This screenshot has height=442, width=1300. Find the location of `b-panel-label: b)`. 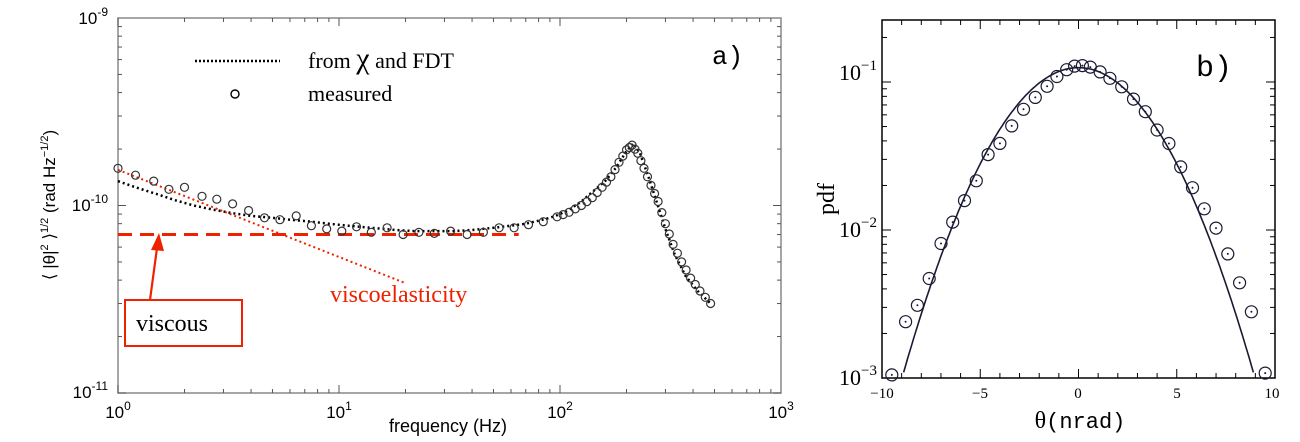

b-panel-label: b) is located at coordinates (1214, 69).